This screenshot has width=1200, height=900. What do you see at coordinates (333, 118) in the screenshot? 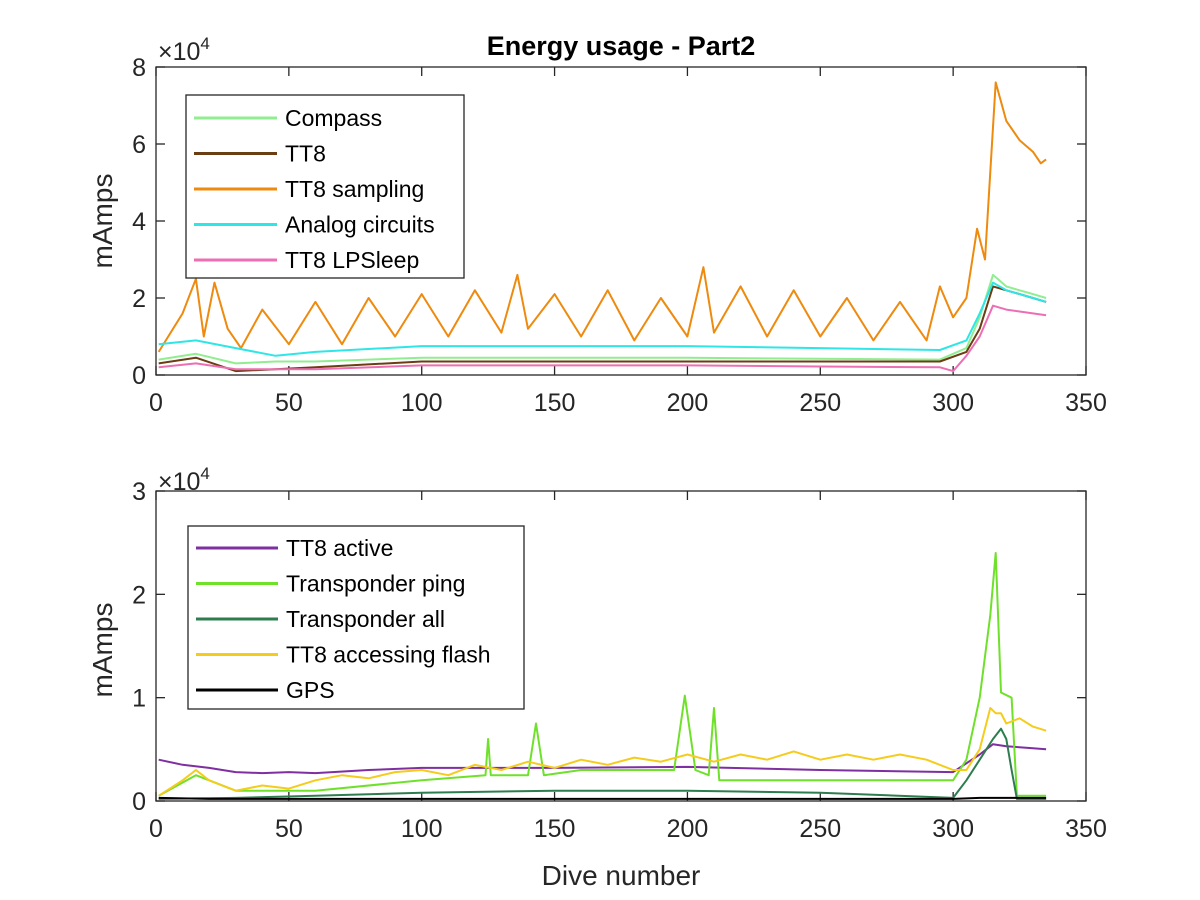
I see `legend-entry: Compass` at bounding box center [333, 118].